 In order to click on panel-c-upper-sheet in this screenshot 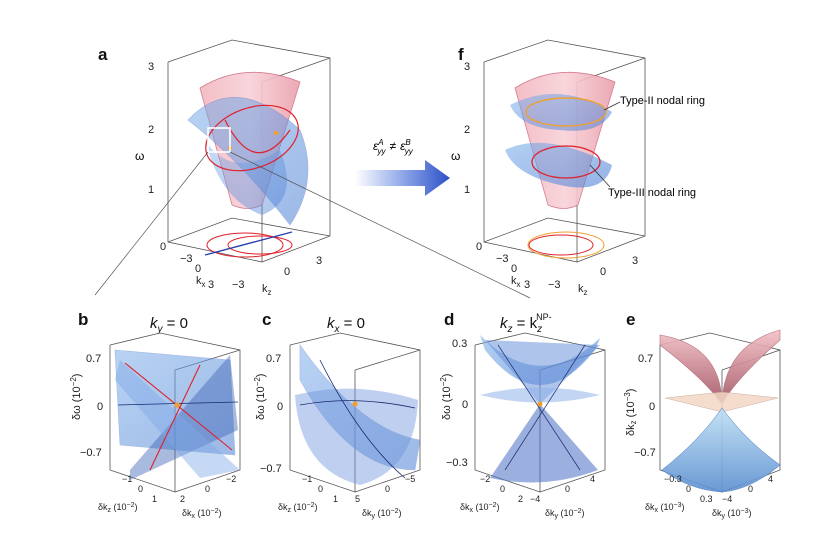, I will do `click(360, 407)`.